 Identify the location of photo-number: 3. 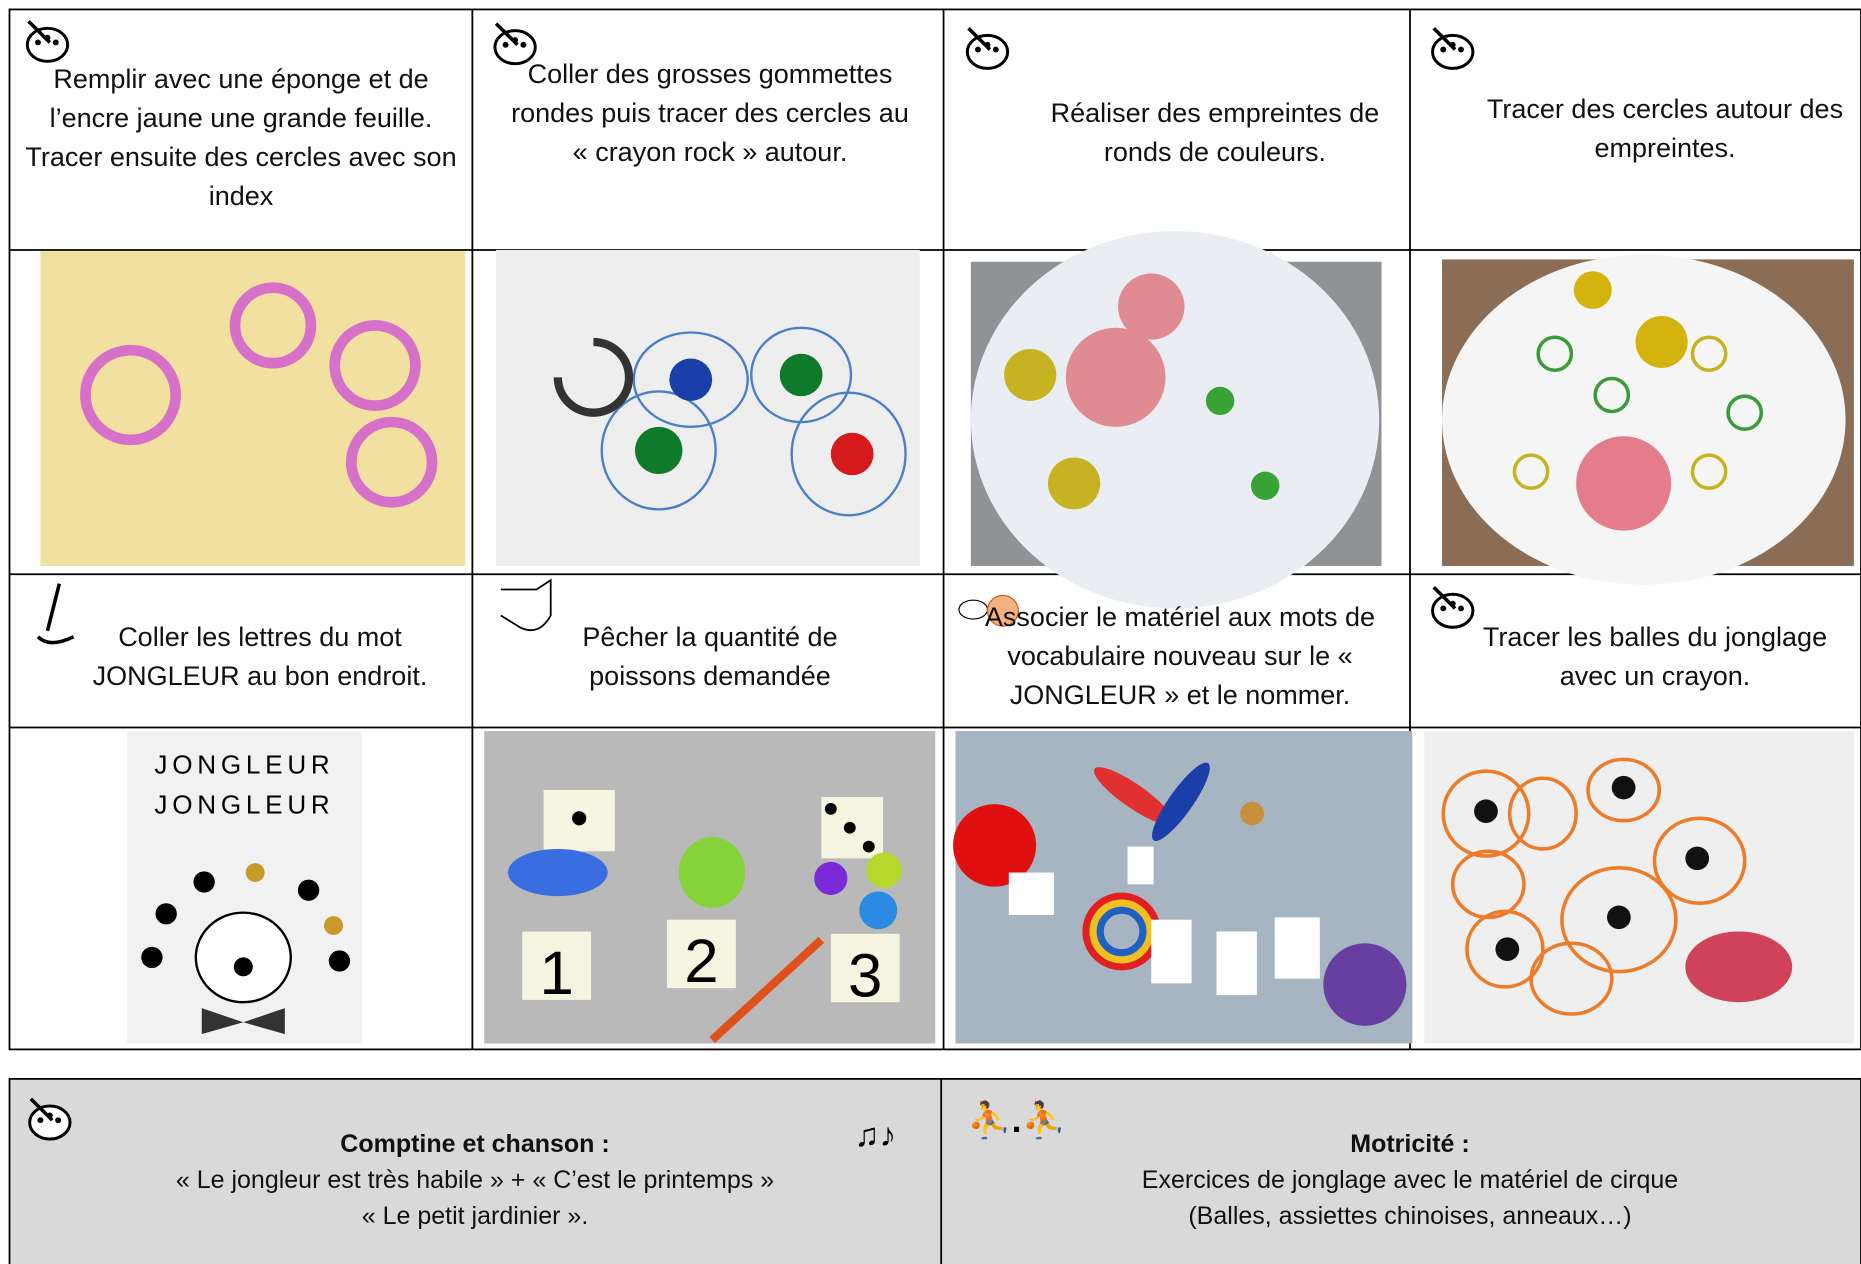
(865, 976).